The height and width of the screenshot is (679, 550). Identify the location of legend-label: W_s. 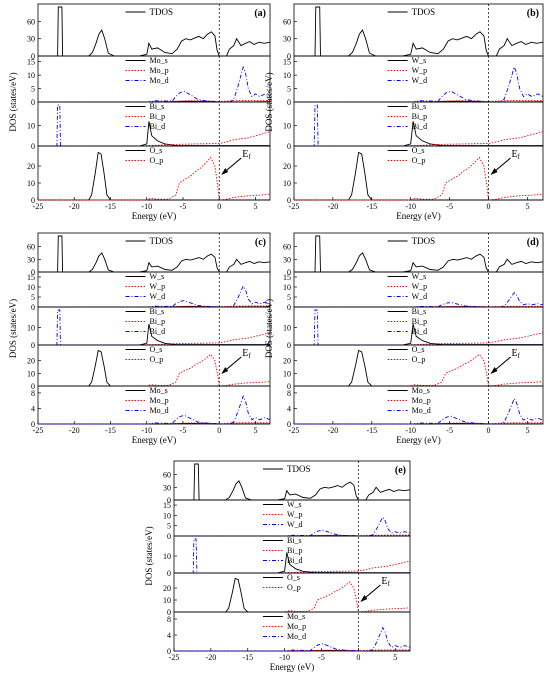
(157, 276).